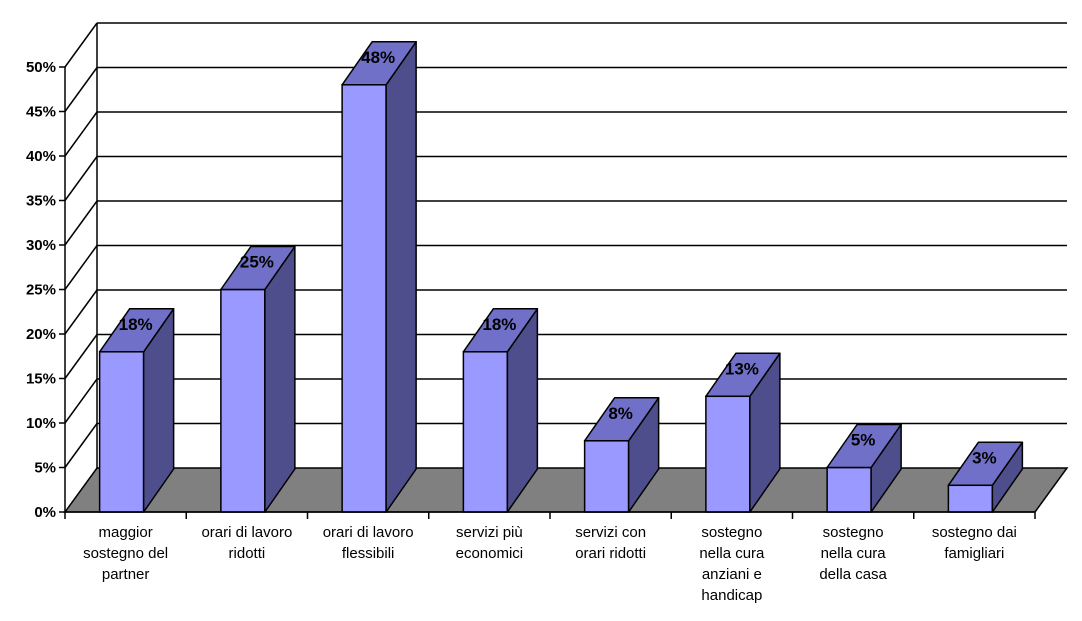 Image resolution: width=1082 pixels, height=621 pixels. What do you see at coordinates (257, 262) in the screenshot?
I see `data-label: 25%` at bounding box center [257, 262].